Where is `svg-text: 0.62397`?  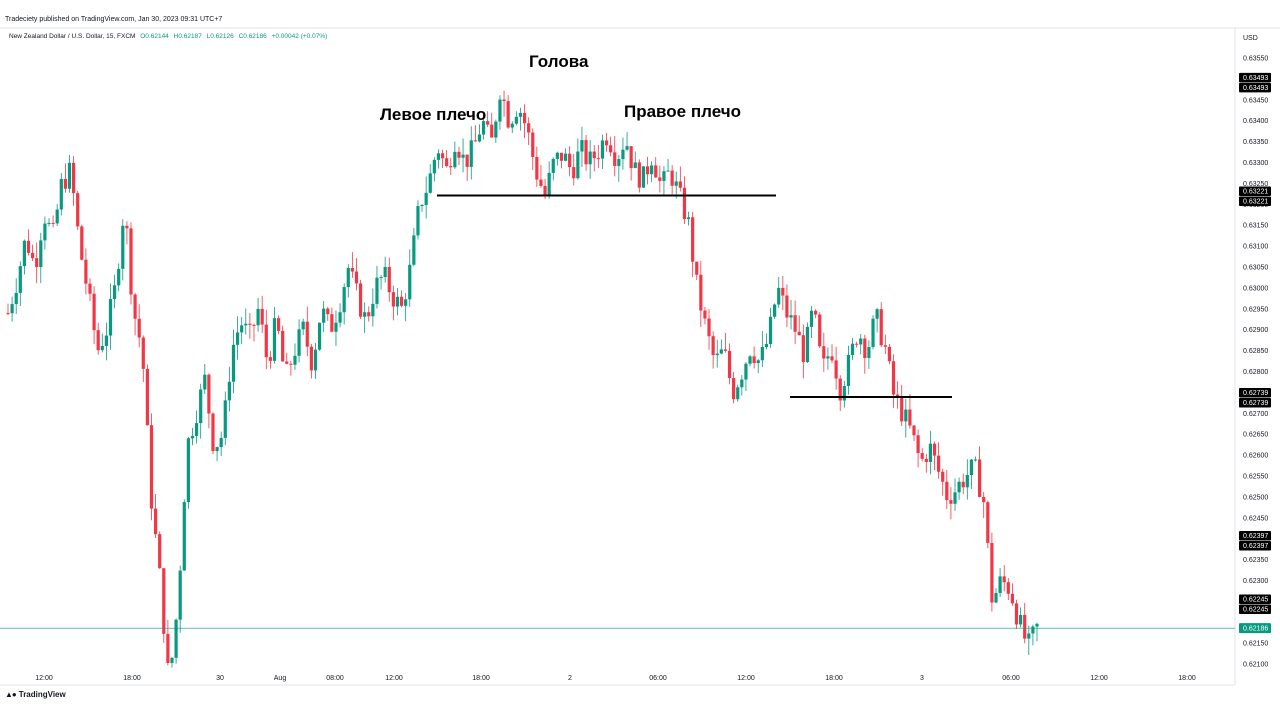 svg-text: 0.62397 is located at coordinates (1255, 546).